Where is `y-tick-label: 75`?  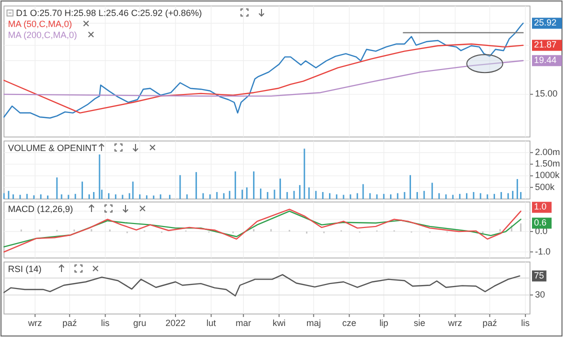
y-tick-label: 75 is located at coordinates (539, 275).